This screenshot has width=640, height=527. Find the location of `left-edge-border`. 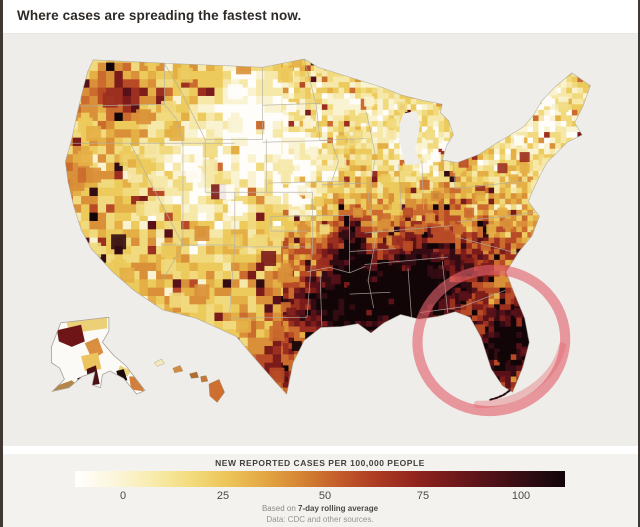

left-edge-border is located at coordinates (1, 263).